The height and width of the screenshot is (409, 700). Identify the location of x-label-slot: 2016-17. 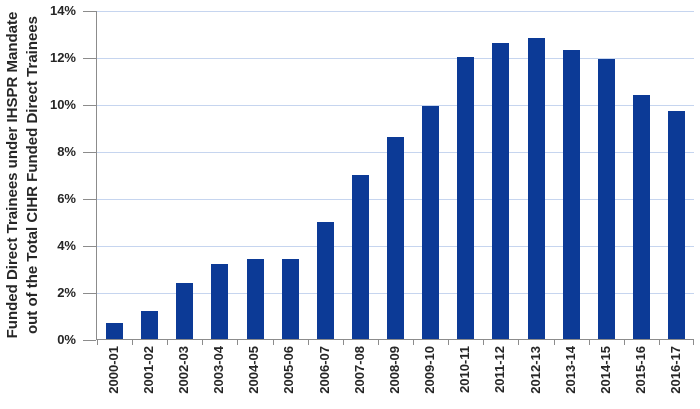
(676, 377).